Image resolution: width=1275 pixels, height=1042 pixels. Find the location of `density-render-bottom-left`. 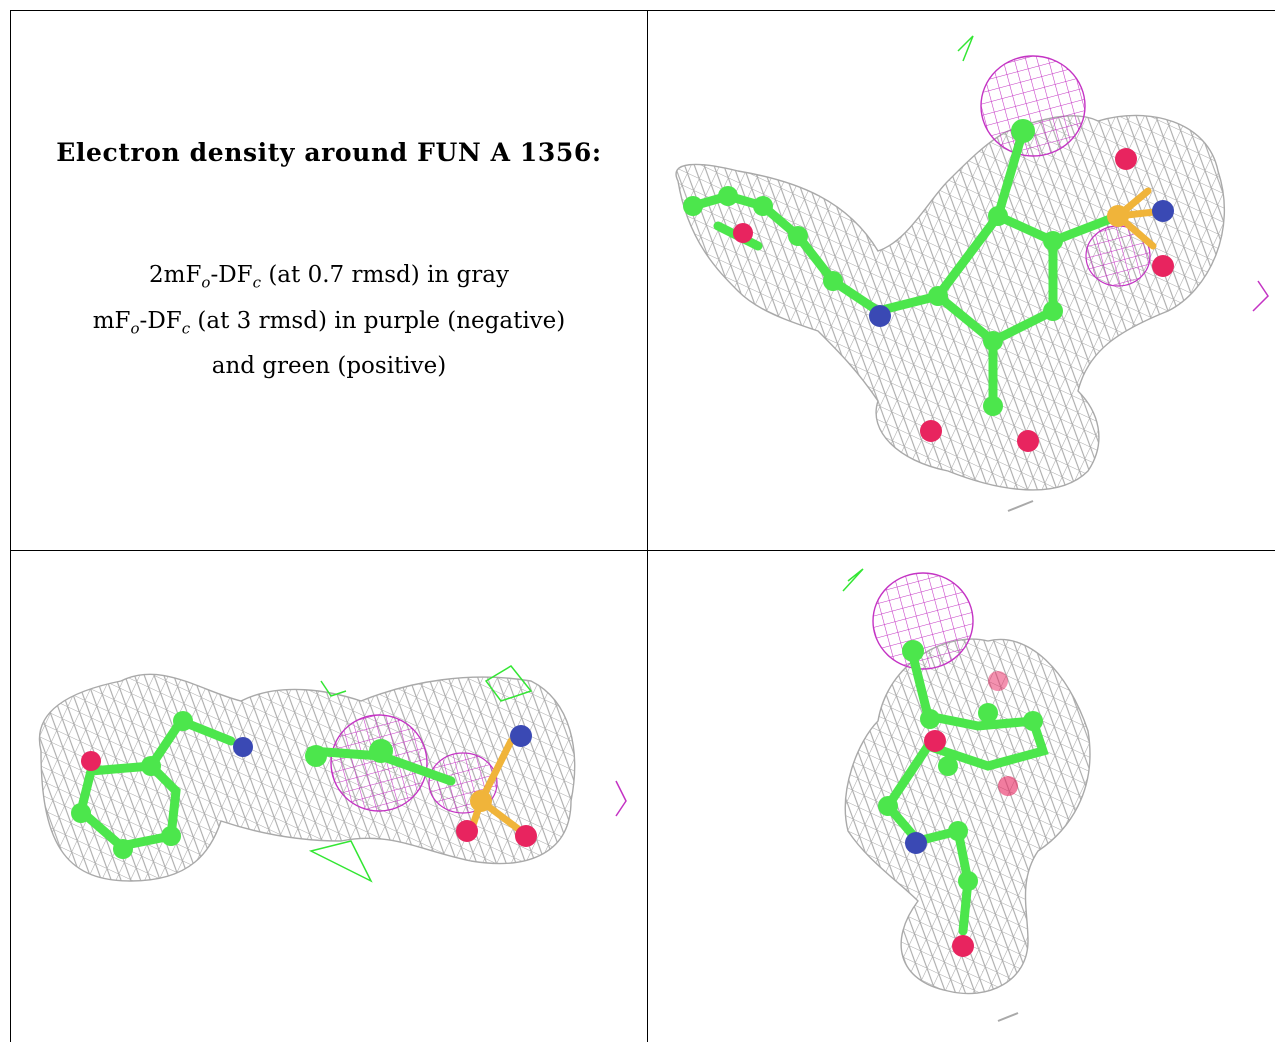

density-render-bottom-left is located at coordinates (332, 774).